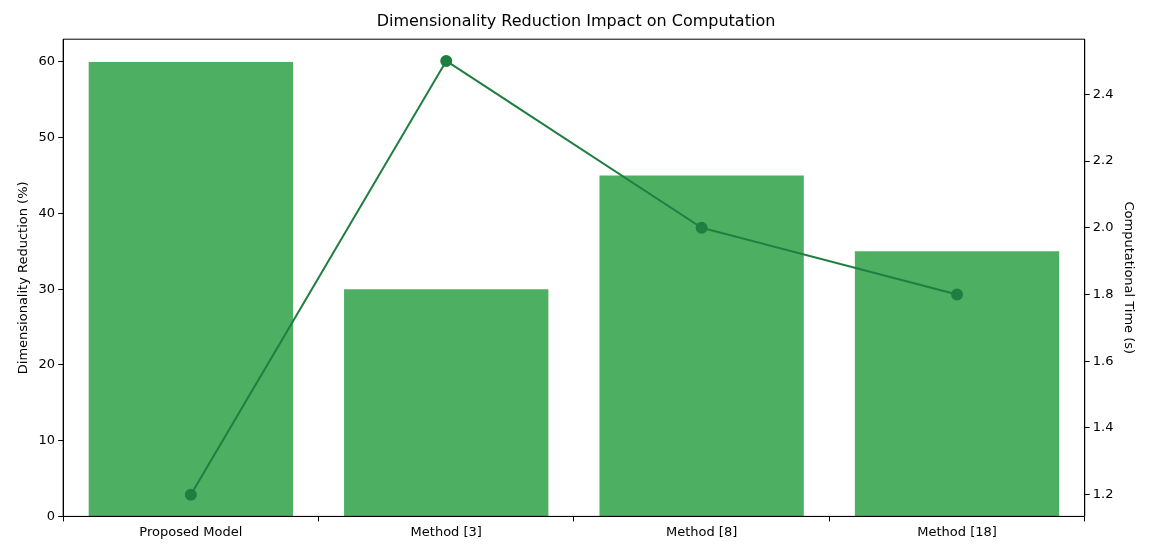  Describe the element at coordinates (51, 515) in the screenshot. I see `y-tick-label: 0` at that location.